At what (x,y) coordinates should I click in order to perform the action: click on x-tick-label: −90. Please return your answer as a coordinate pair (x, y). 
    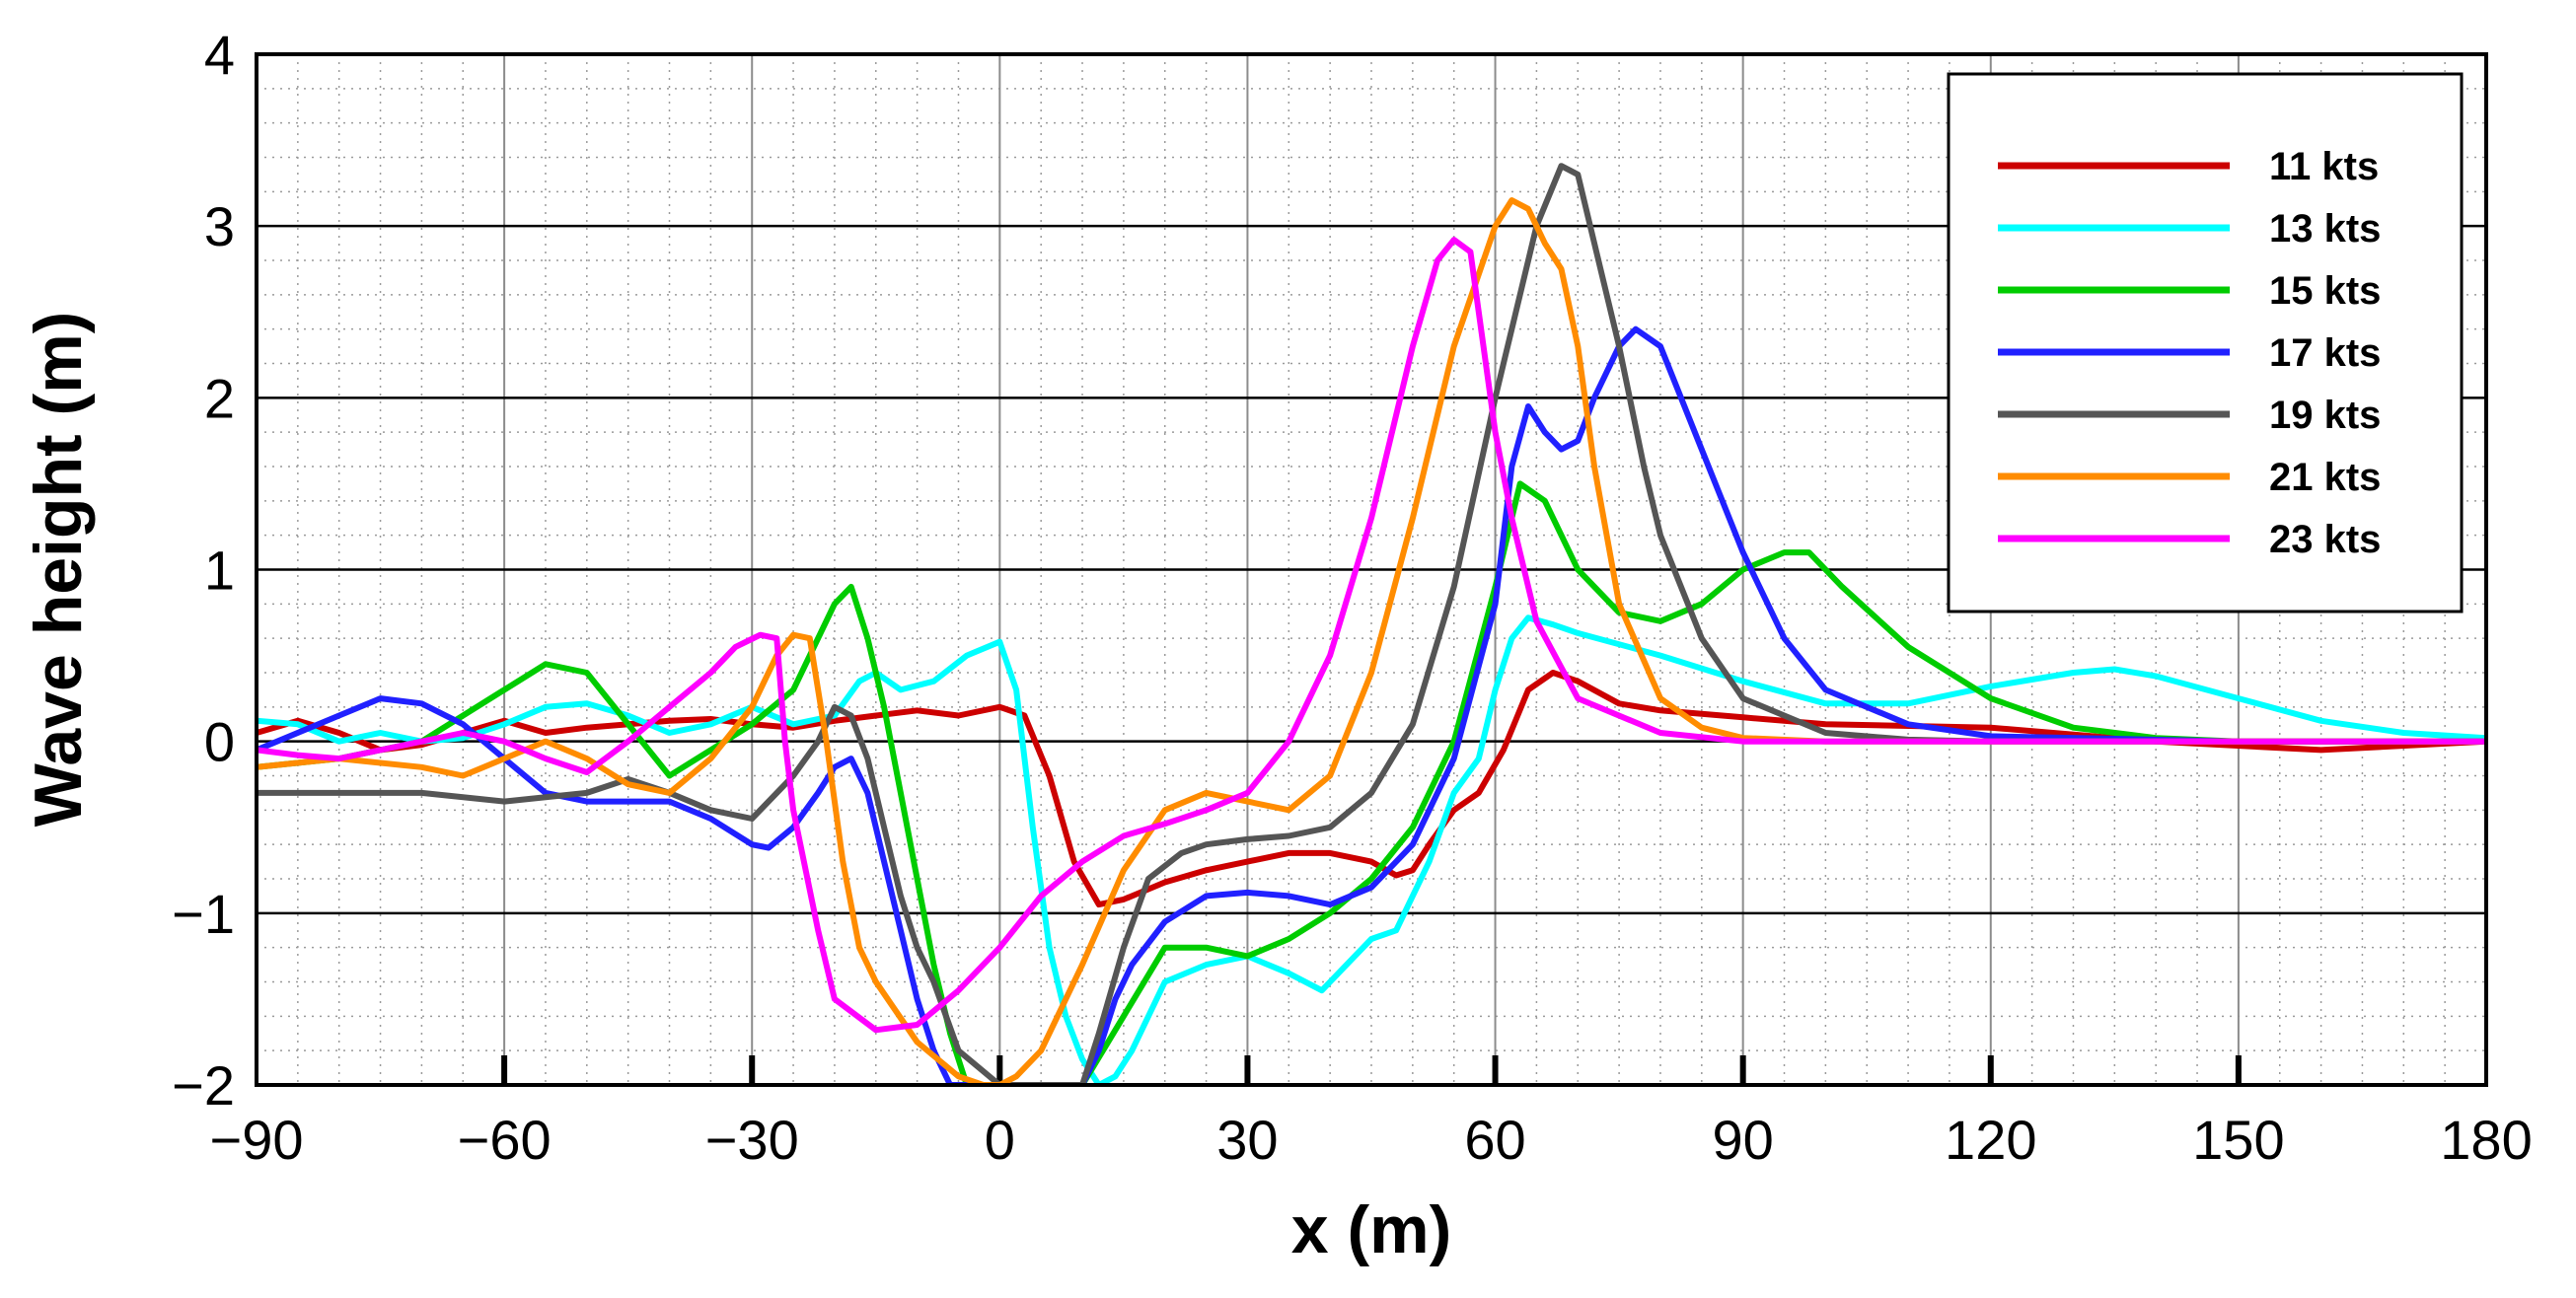
    Looking at the image, I should click on (257, 1140).